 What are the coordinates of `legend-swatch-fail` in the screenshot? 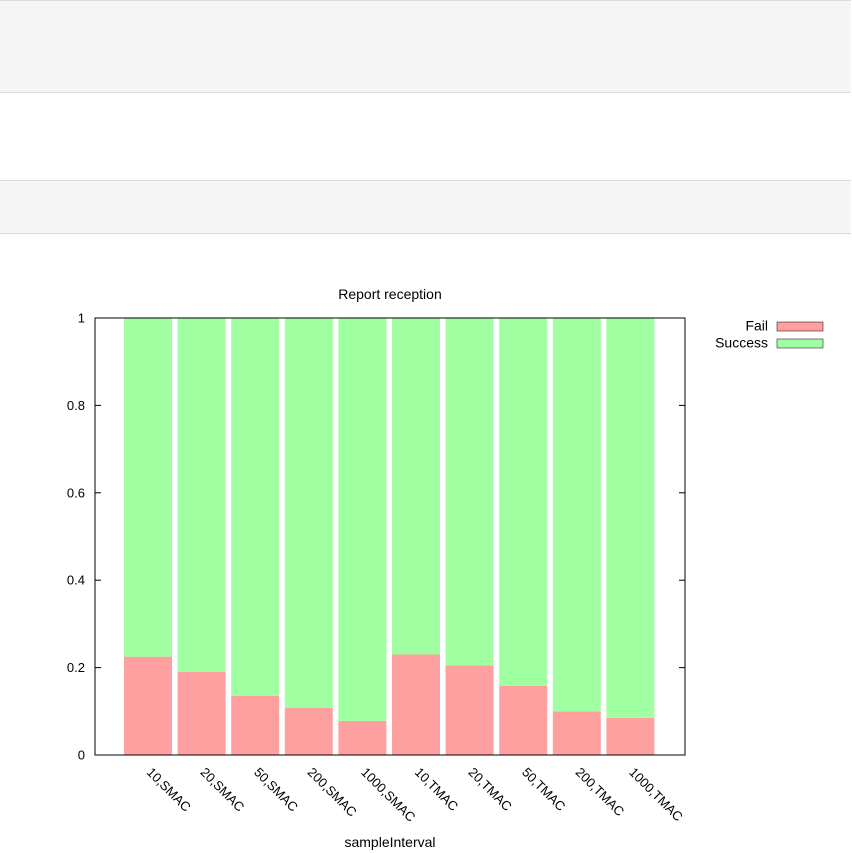 It's located at (800, 326).